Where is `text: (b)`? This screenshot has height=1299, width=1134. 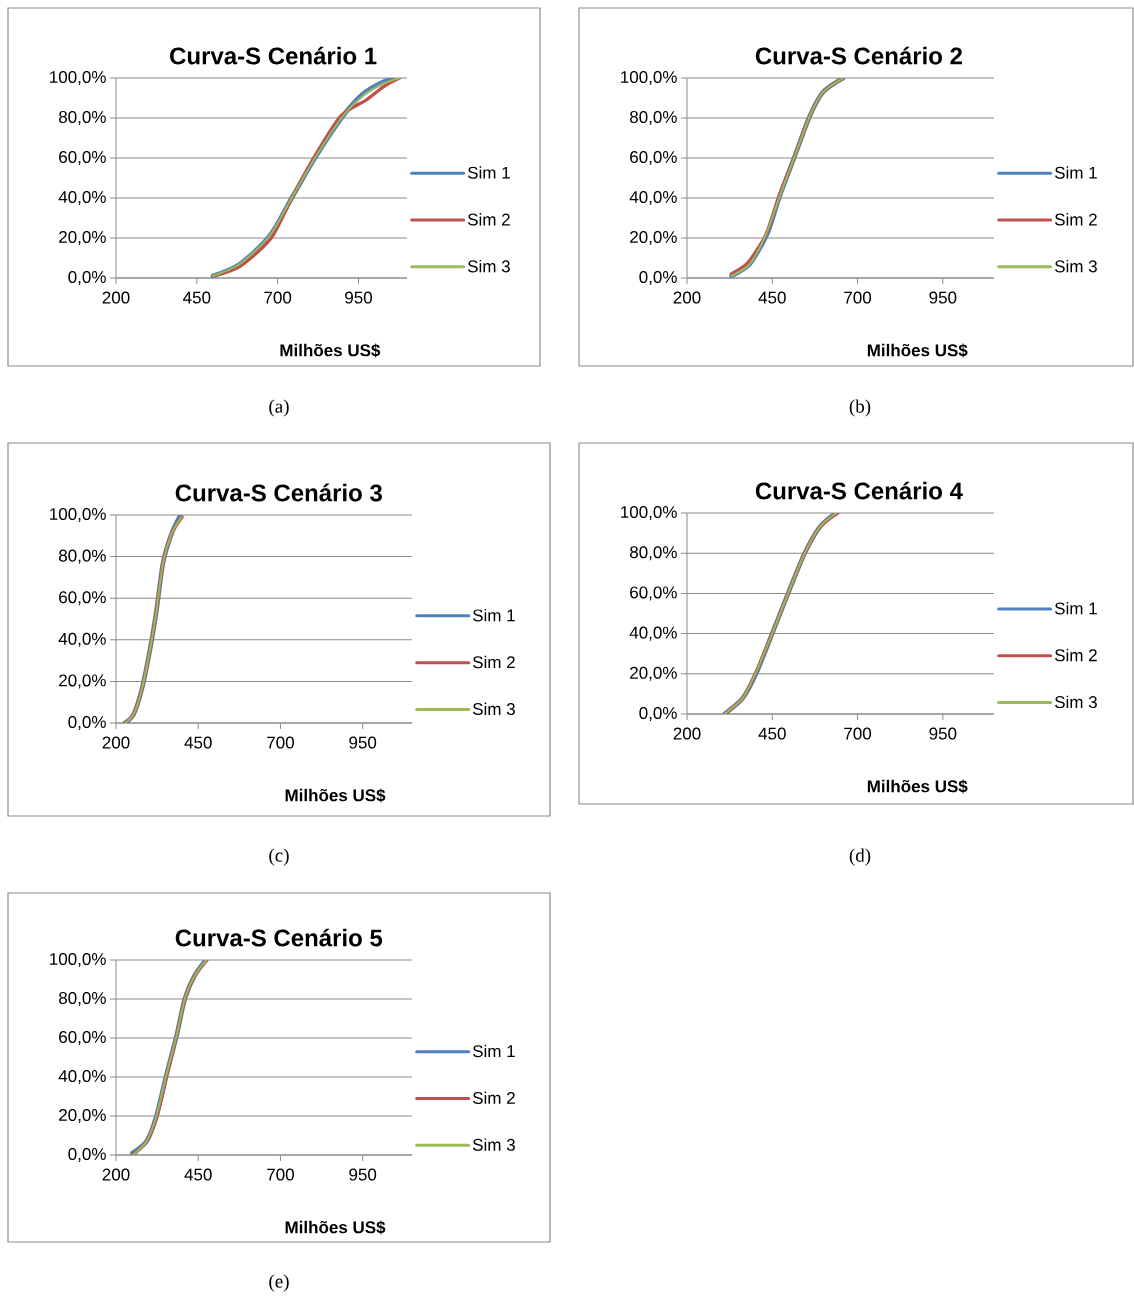
text: (b) is located at coordinates (860, 408).